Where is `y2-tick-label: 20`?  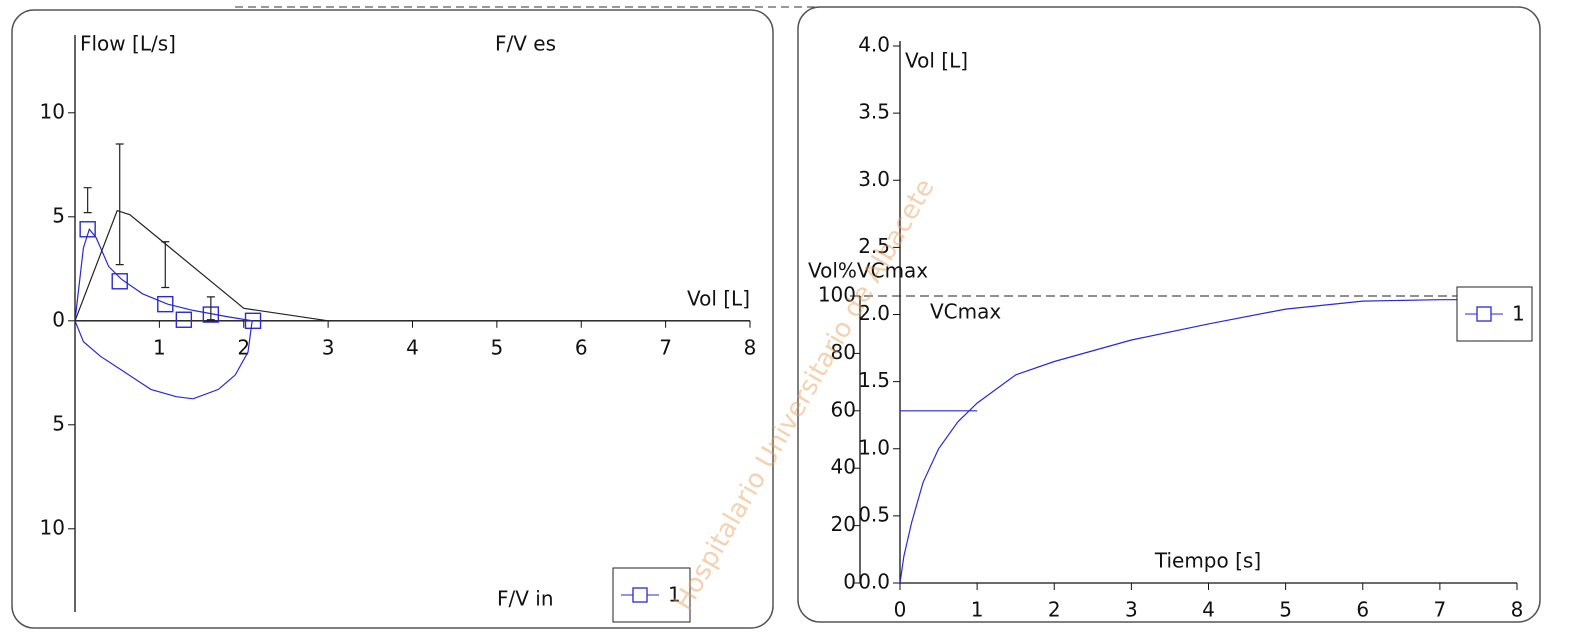 y2-tick-label: 20 is located at coordinates (843, 524).